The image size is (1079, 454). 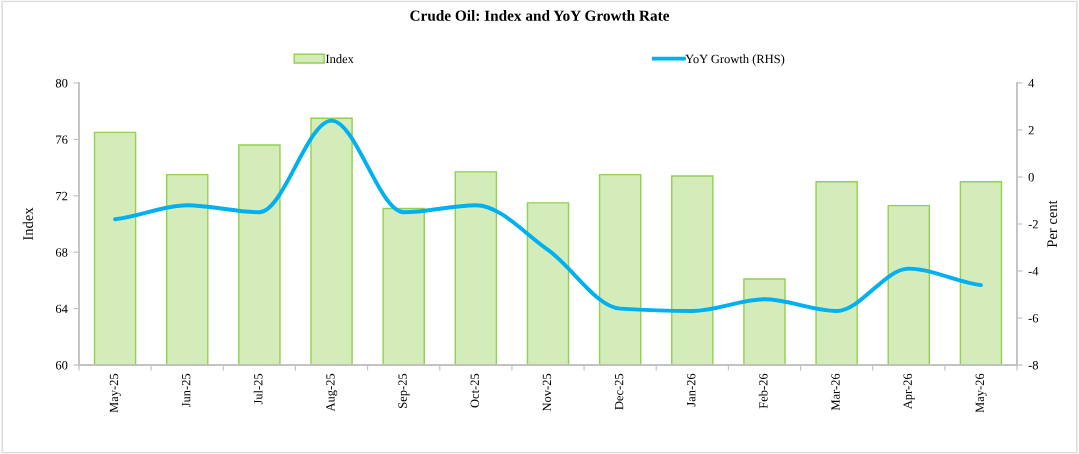 What do you see at coordinates (61, 252) in the screenshot?
I see `y-tick-label: 68` at bounding box center [61, 252].